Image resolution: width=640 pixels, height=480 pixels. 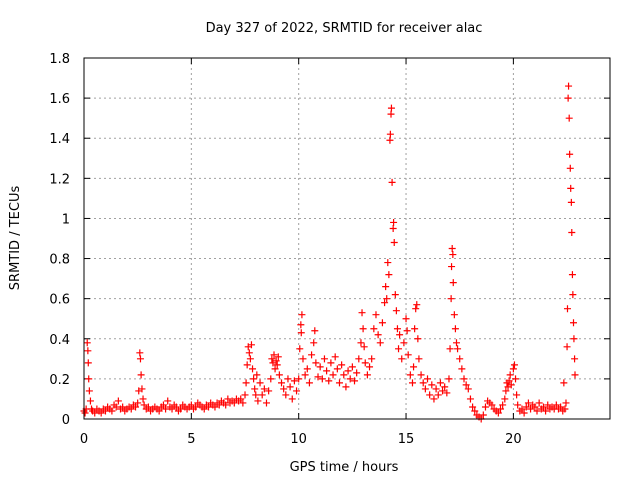 What do you see at coordinates (406, 439) in the screenshot?
I see `x-tick-label: 15` at bounding box center [406, 439].